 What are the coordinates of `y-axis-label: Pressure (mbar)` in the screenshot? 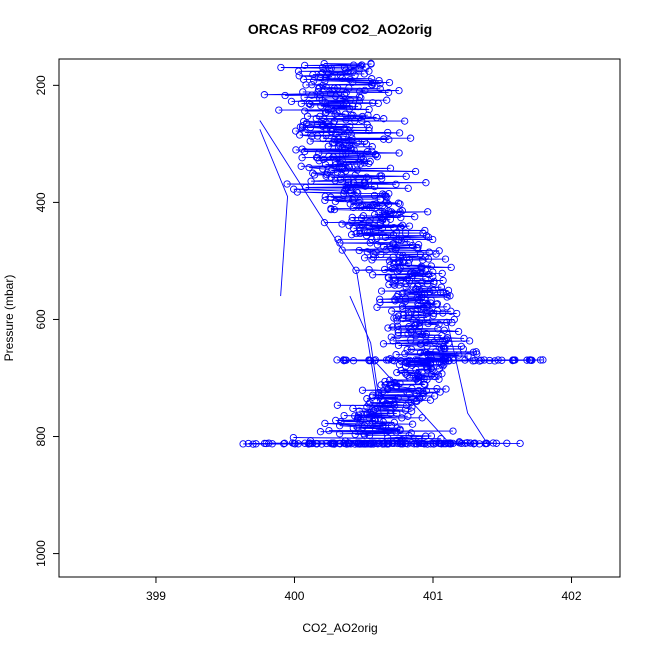 It's located at (9, 318).